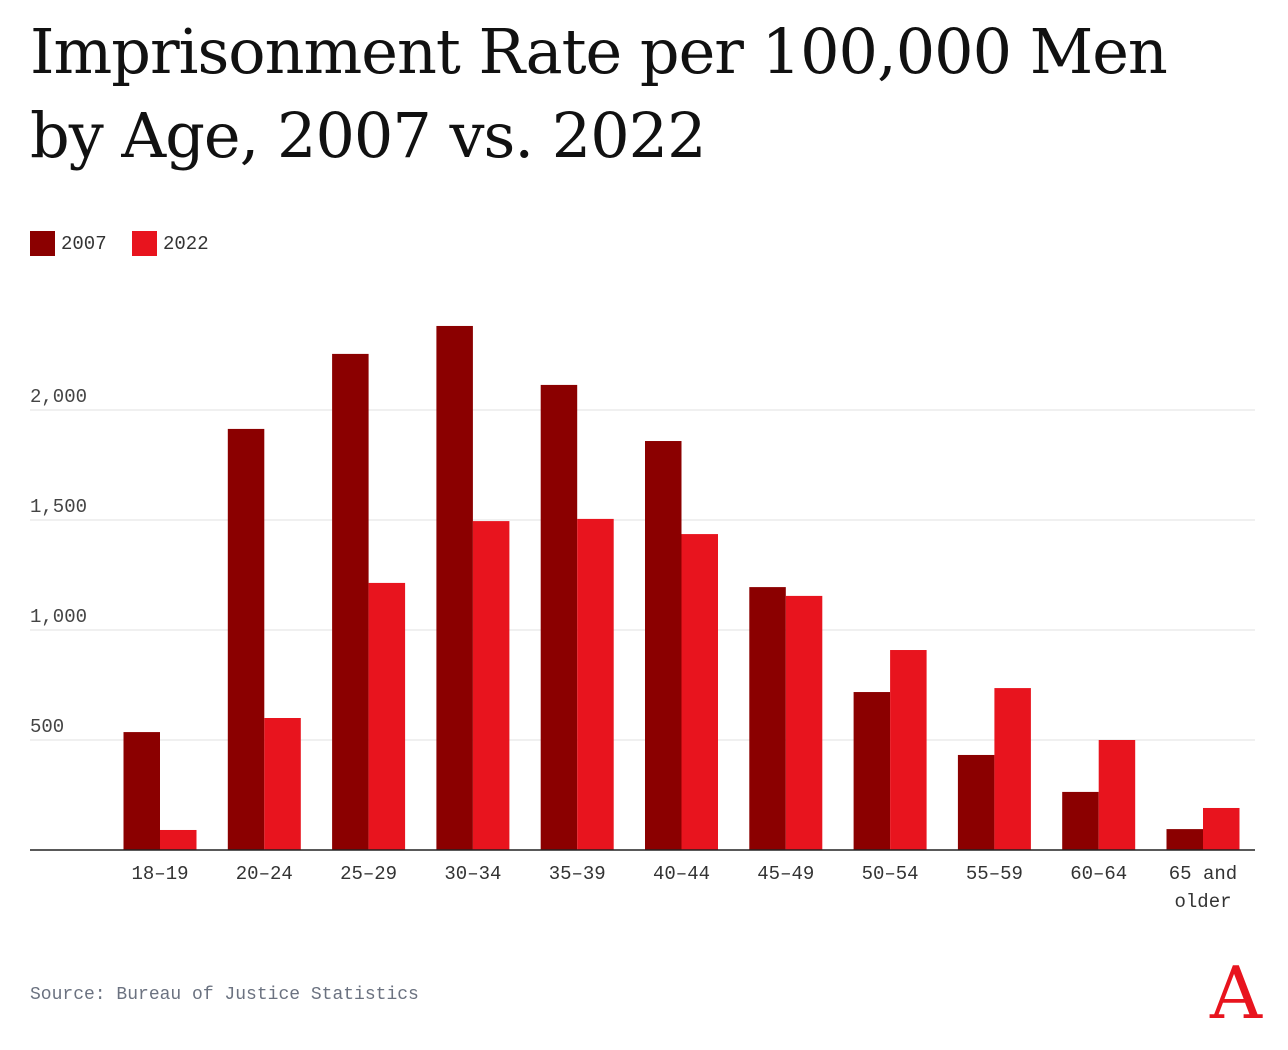 The image size is (1288, 1050). I want to click on bar-2022-20–24, so click(282, 784).